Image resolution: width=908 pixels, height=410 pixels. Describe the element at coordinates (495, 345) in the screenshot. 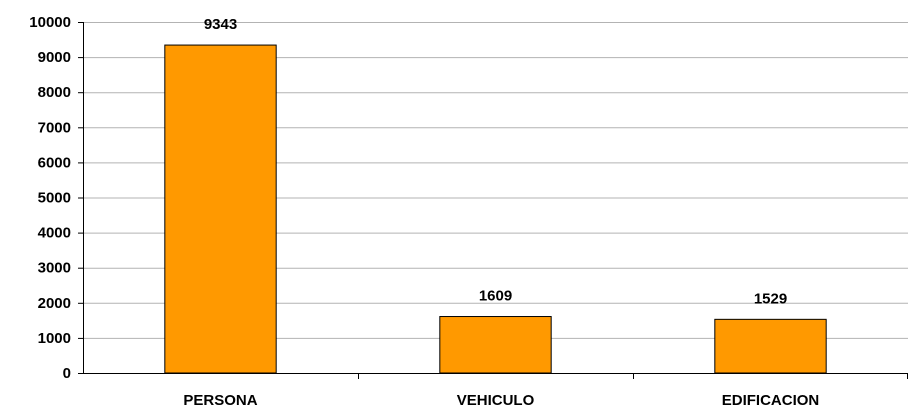

I see `bar-vehiculo` at that location.